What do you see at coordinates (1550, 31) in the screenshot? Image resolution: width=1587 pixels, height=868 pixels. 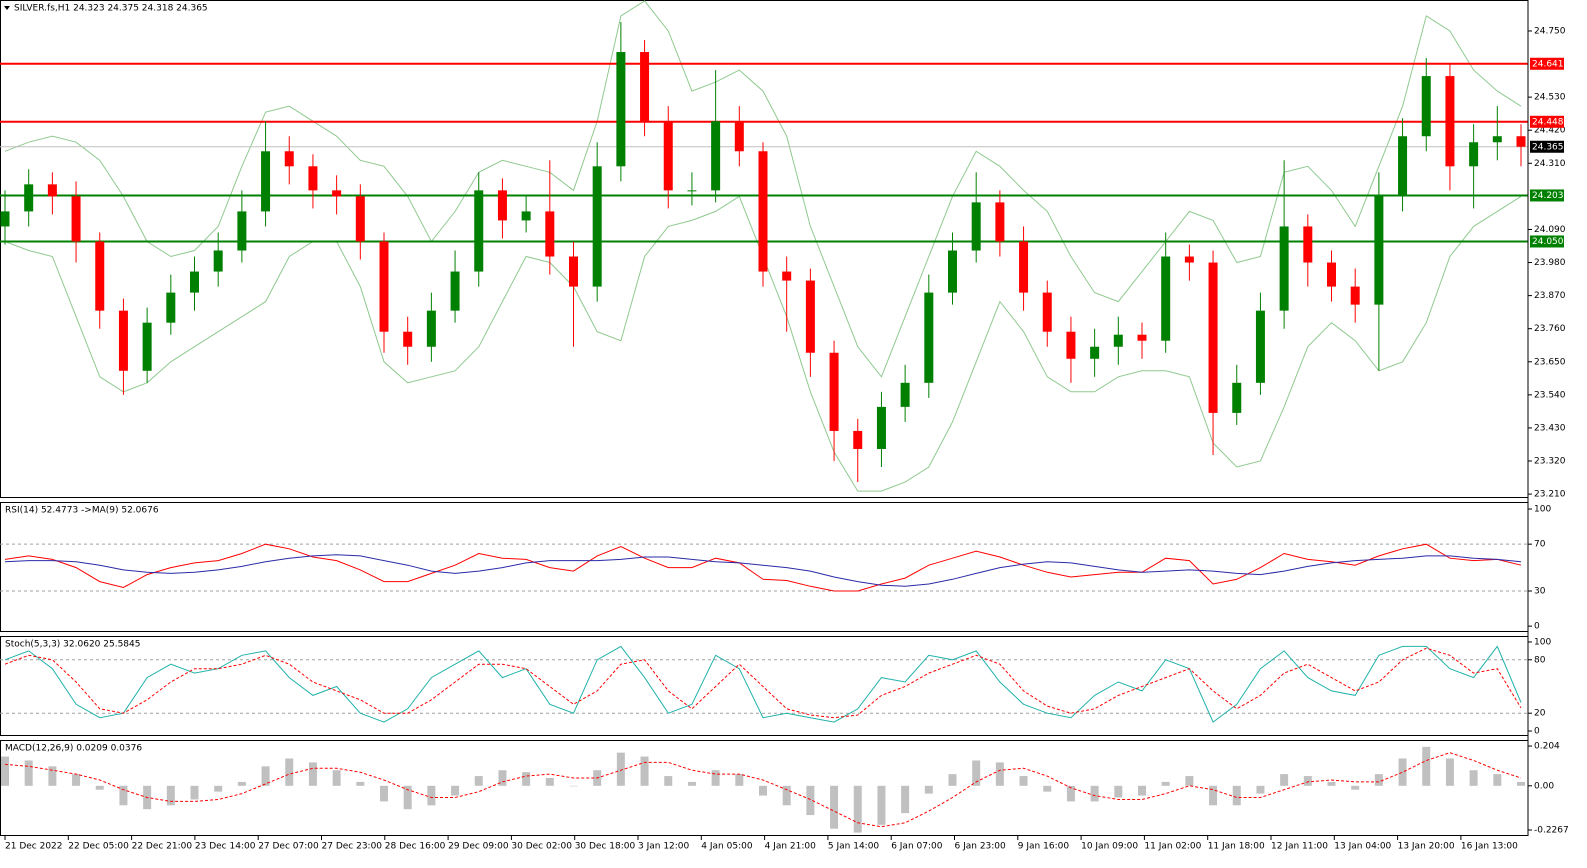 I see `y-tick-label: 24.750` at bounding box center [1550, 31].